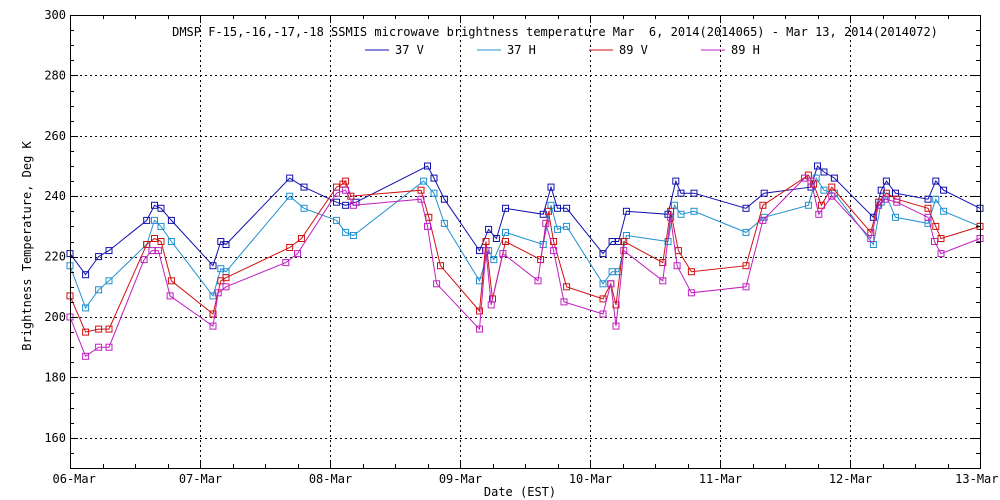 The width and height of the screenshot is (1000, 500). Describe the element at coordinates (55, 15) in the screenshot. I see `y-tick-label: 300` at that location.